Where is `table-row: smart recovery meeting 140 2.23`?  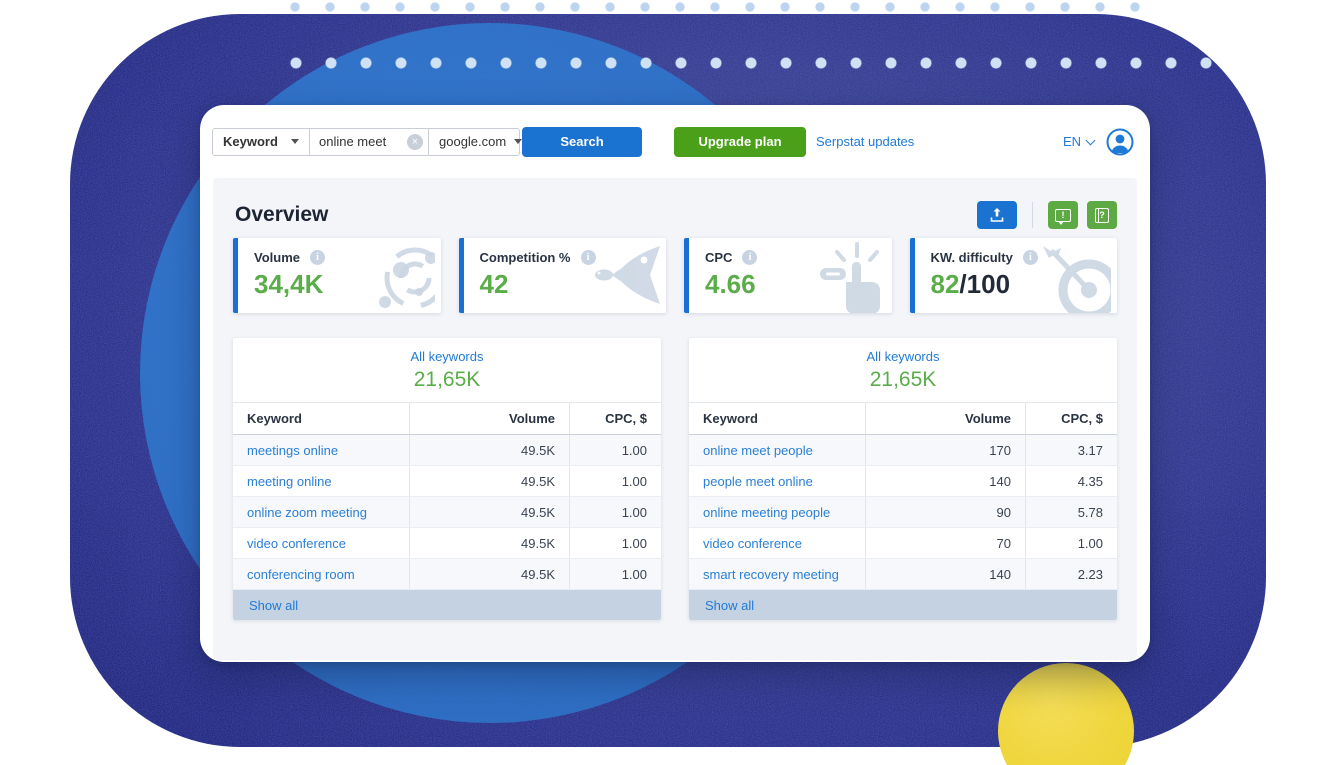
table-row: smart recovery meeting 140 2.23 is located at coordinates (903, 574).